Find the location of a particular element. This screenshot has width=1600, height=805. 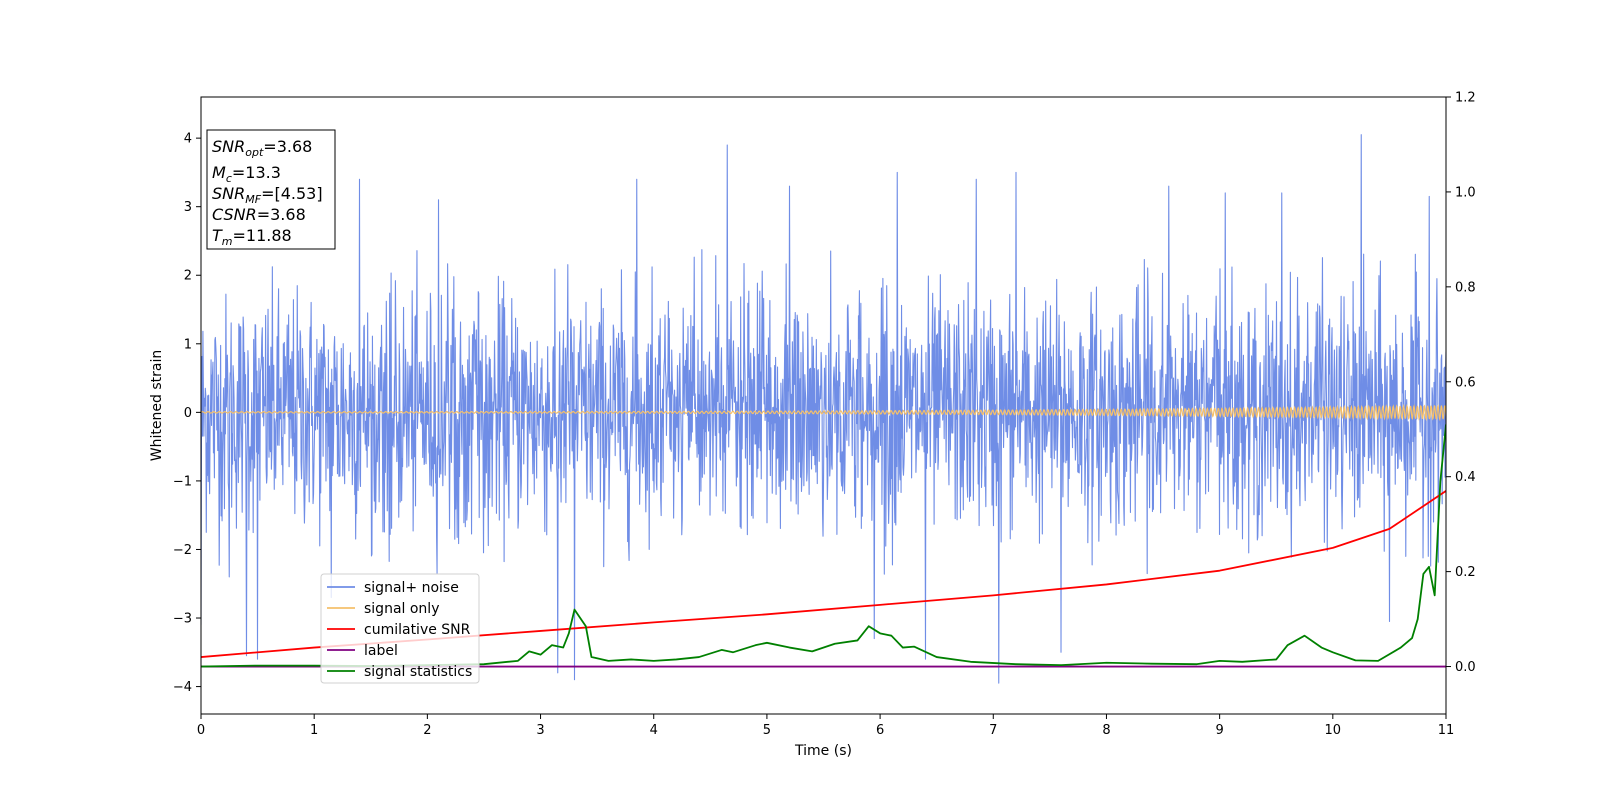

y-left-tick-label: 2 is located at coordinates (188, 276).